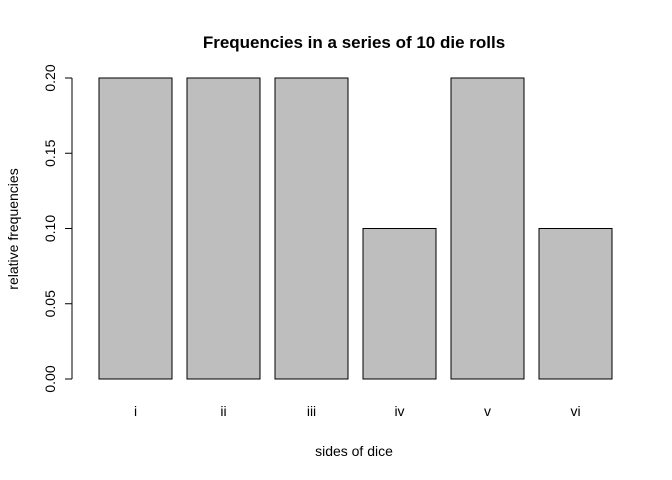 Image resolution: width=672 pixels, height=480 pixels. What do you see at coordinates (399, 411) in the screenshot?
I see `x-tick-label-iv: iv` at bounding box center [399, 411].